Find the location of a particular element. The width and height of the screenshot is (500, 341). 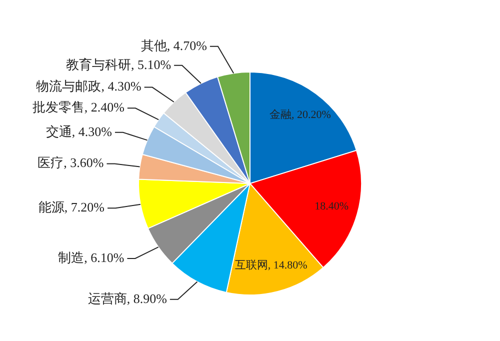

slice-label: 互联网, 14.80% is located at coordinates (271, 265).